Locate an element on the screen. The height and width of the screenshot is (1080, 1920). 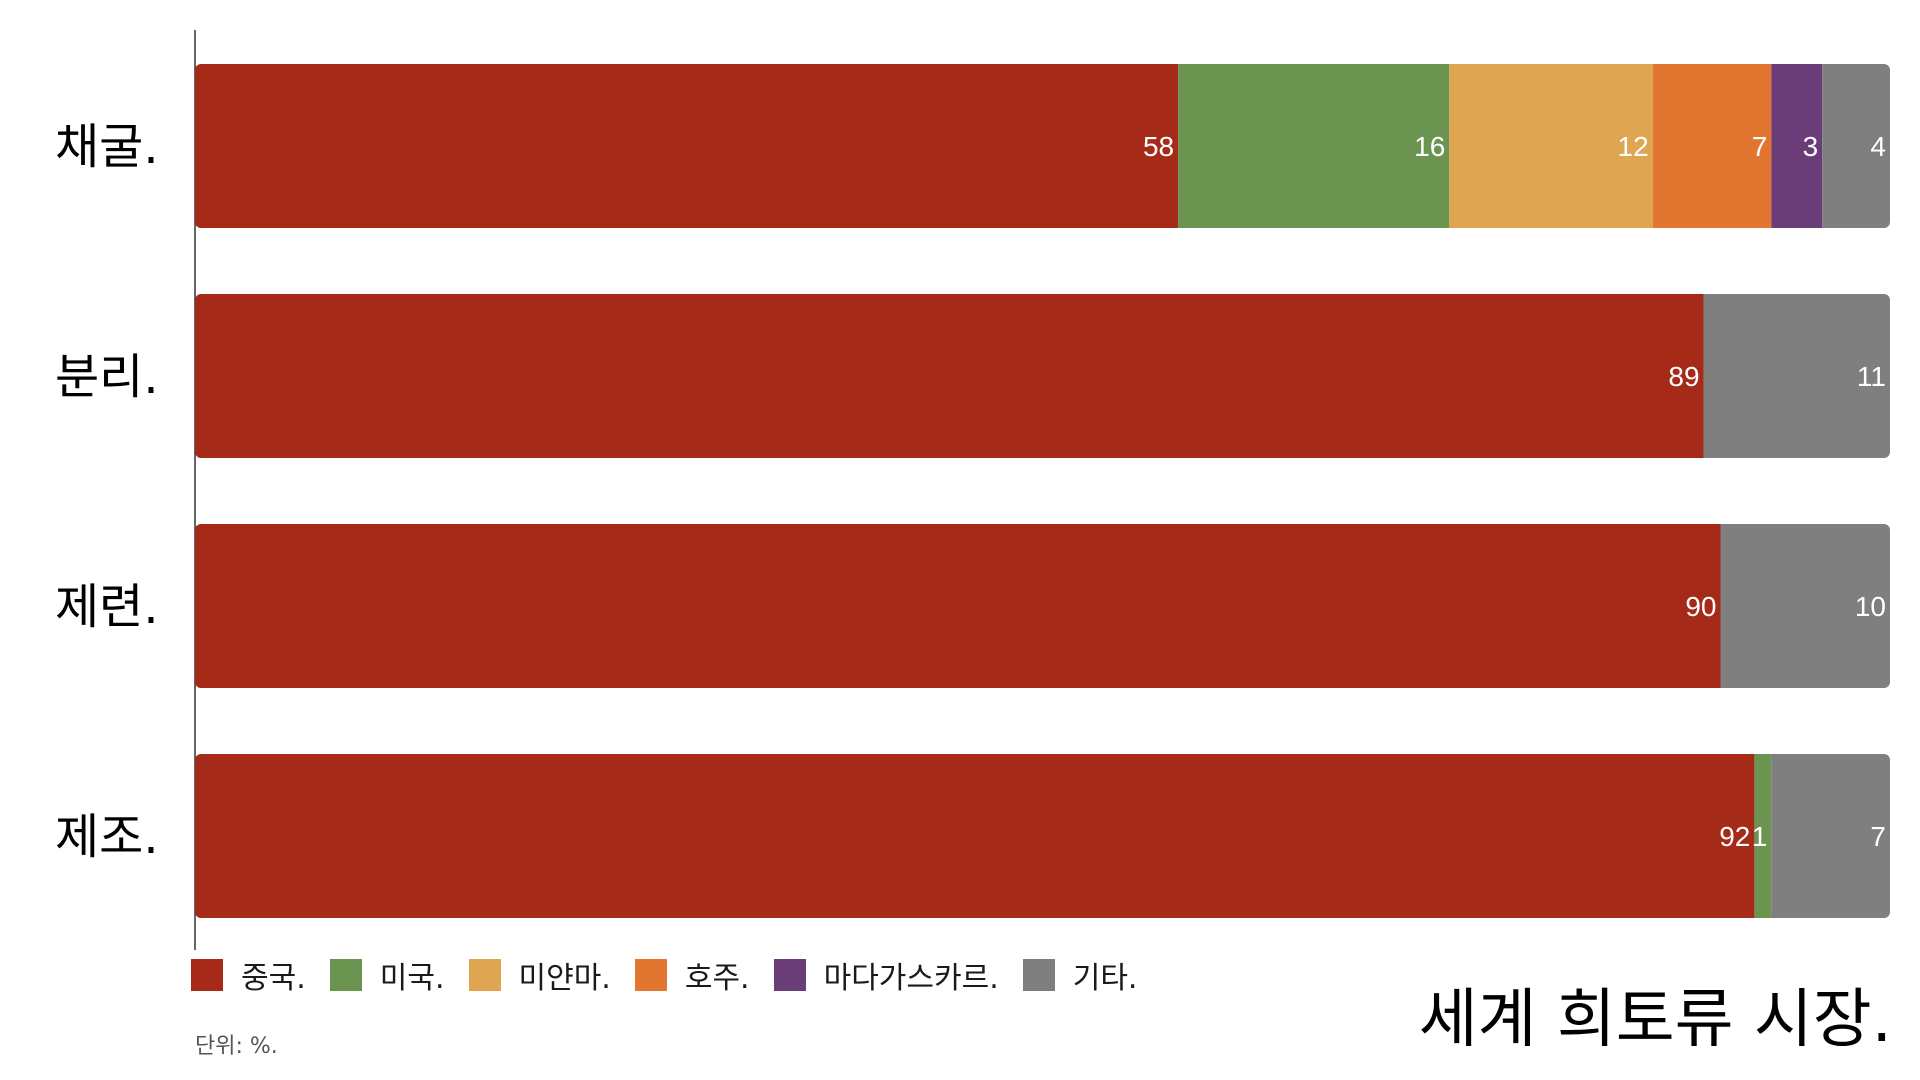
category-label: 채굴. is located at coordinates (107, 147).